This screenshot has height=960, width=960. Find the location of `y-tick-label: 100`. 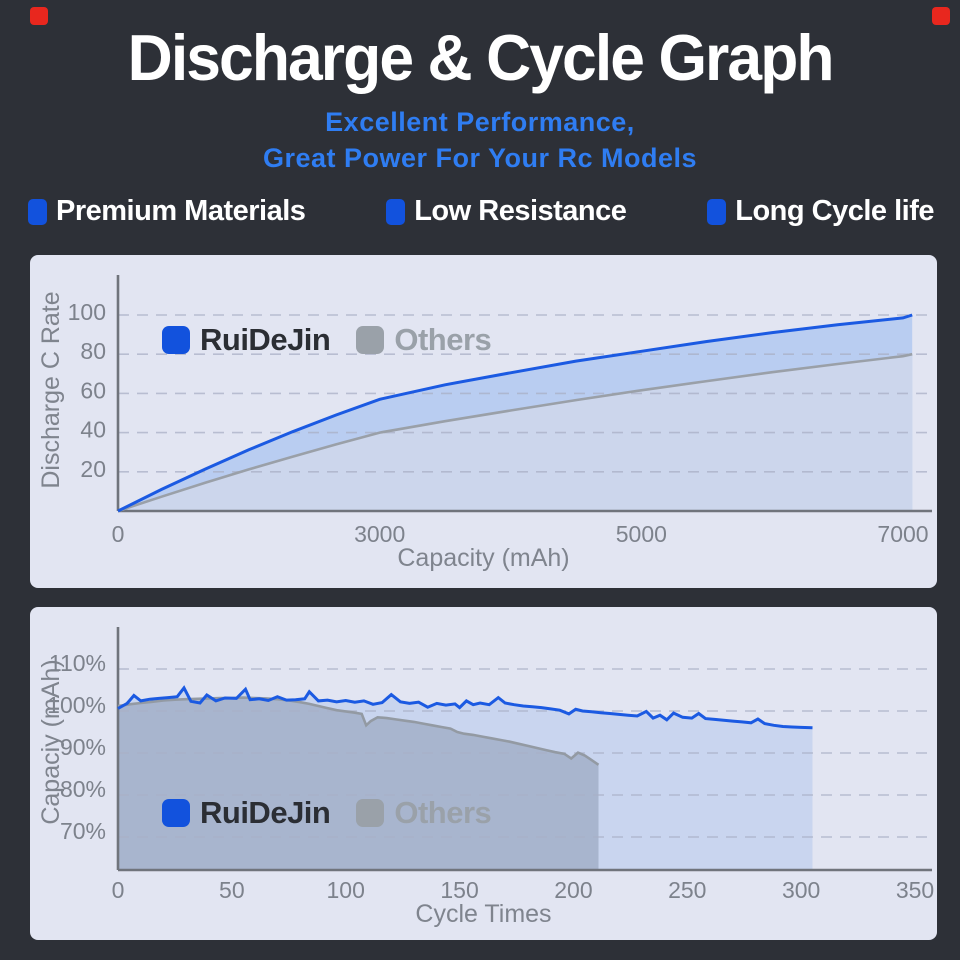

y-tick-label: 100 is located at coordinates (87, 312).